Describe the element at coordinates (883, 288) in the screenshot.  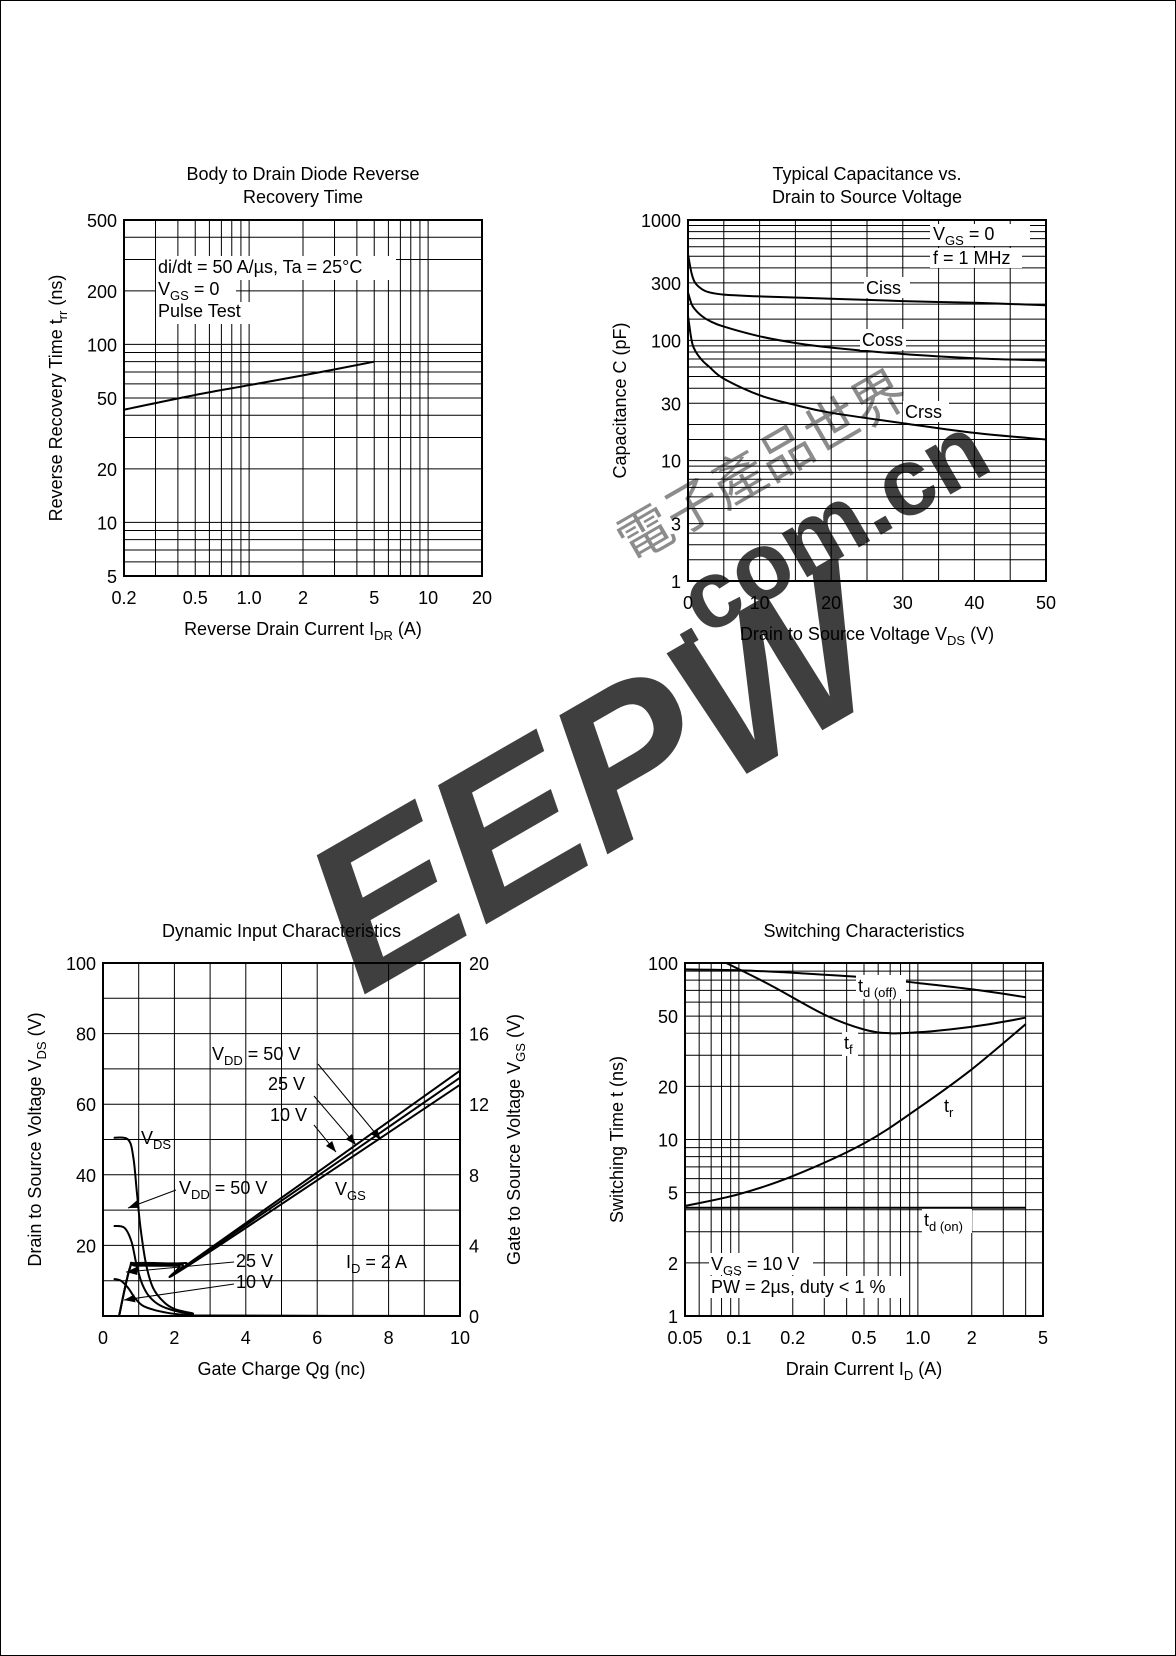
I see `series-label-ciss: Ciss` at that location.